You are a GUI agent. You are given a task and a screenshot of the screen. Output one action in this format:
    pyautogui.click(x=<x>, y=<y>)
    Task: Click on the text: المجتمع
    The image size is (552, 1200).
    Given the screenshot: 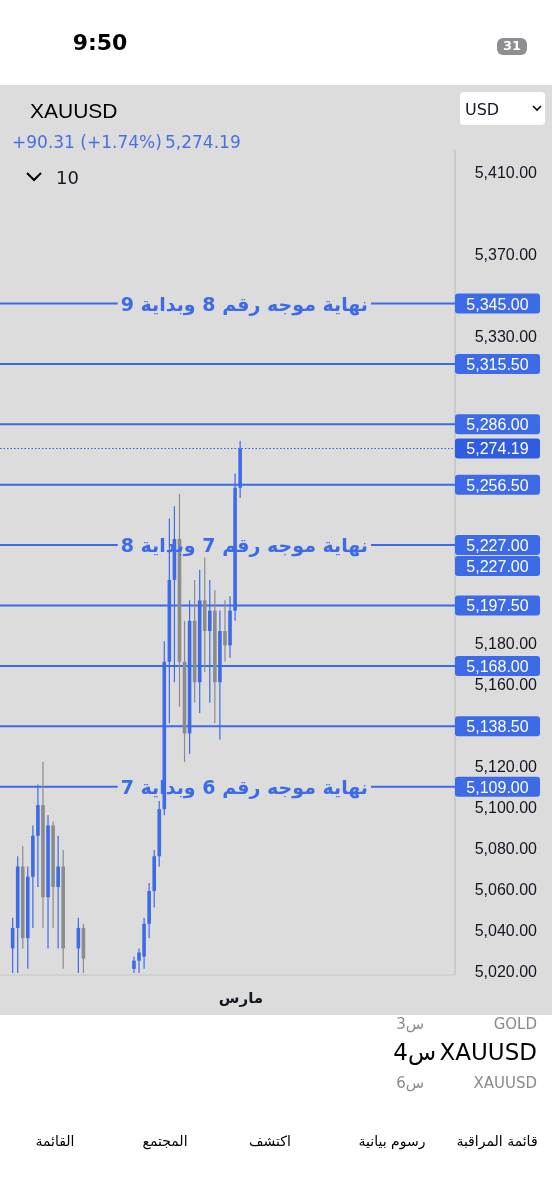 What is the action you would take?
    pyautogui.click(x=165, y=1141)
    